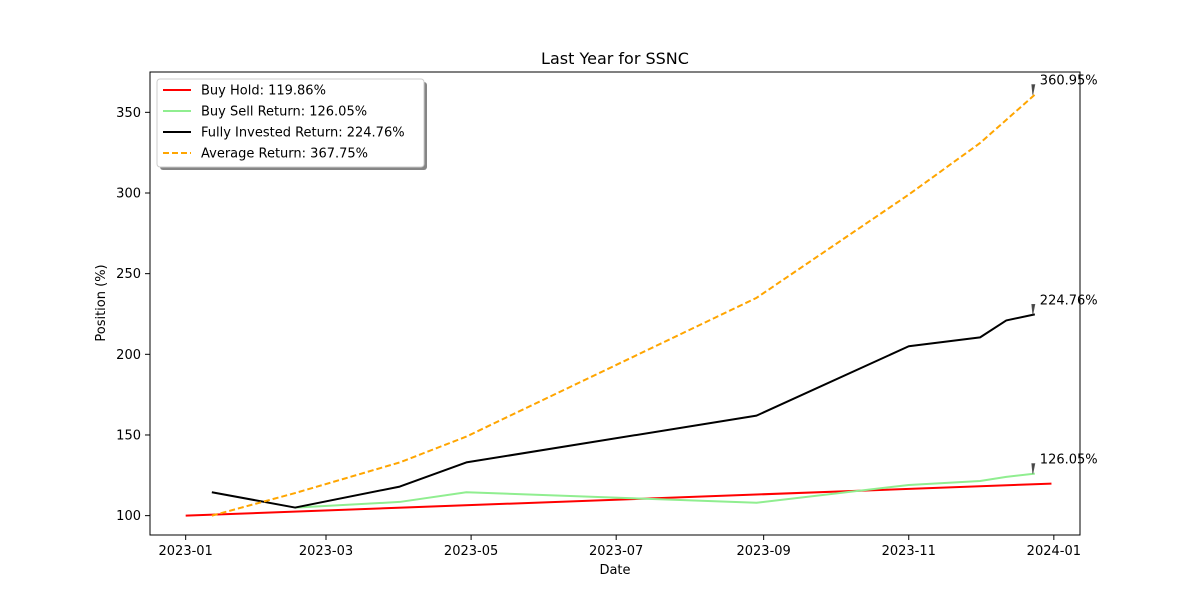 Image resolution: width=1200 pixels, height=600 pixels. What do you see at coordinates (128, 516) in the screenshot?
I see `y-tick-label: 100` at bounding box center [128, 516].